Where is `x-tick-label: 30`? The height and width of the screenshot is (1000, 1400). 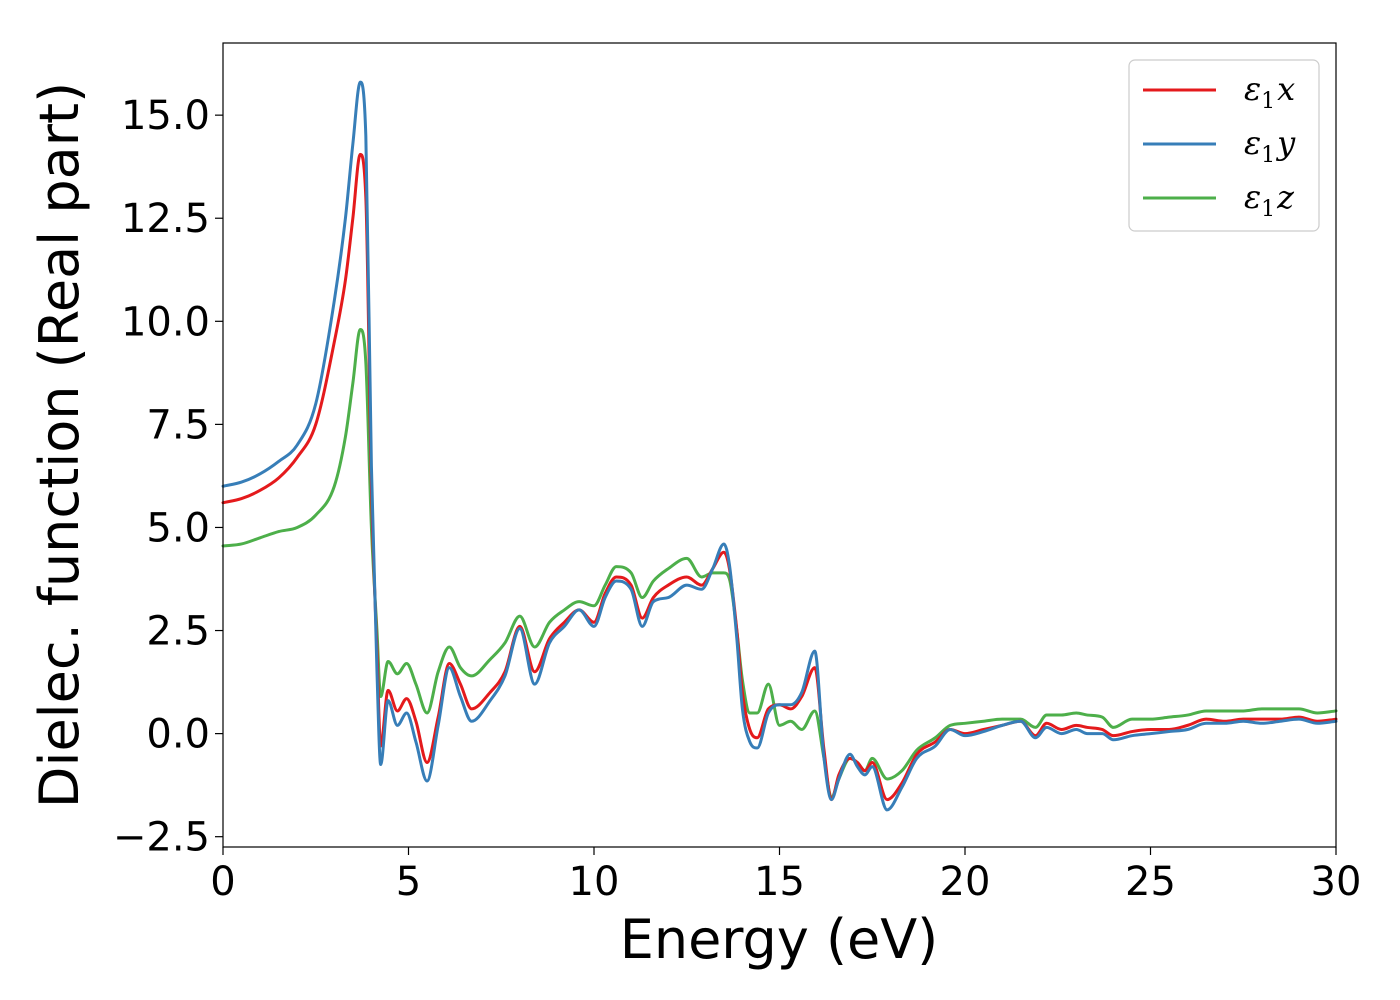 x-tick-label: 30 is located at coordinates (1336, 882).